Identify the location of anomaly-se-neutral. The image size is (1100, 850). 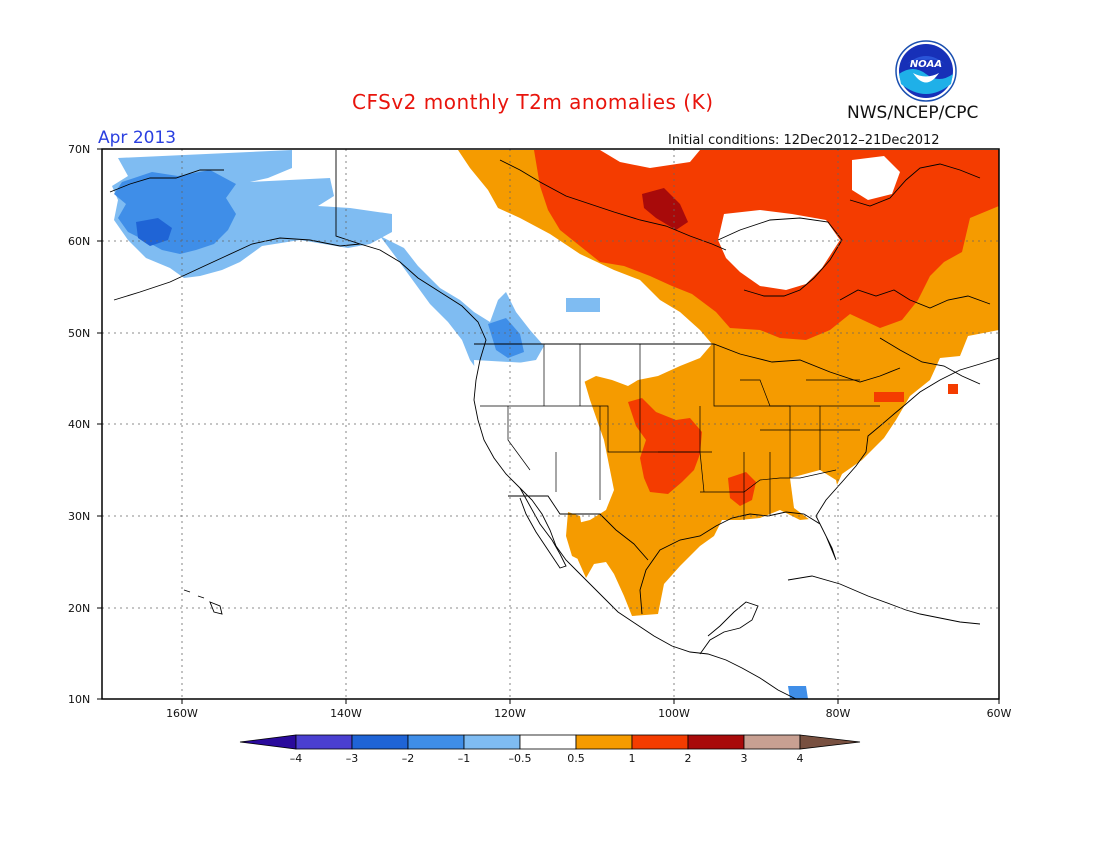
(815, 495).